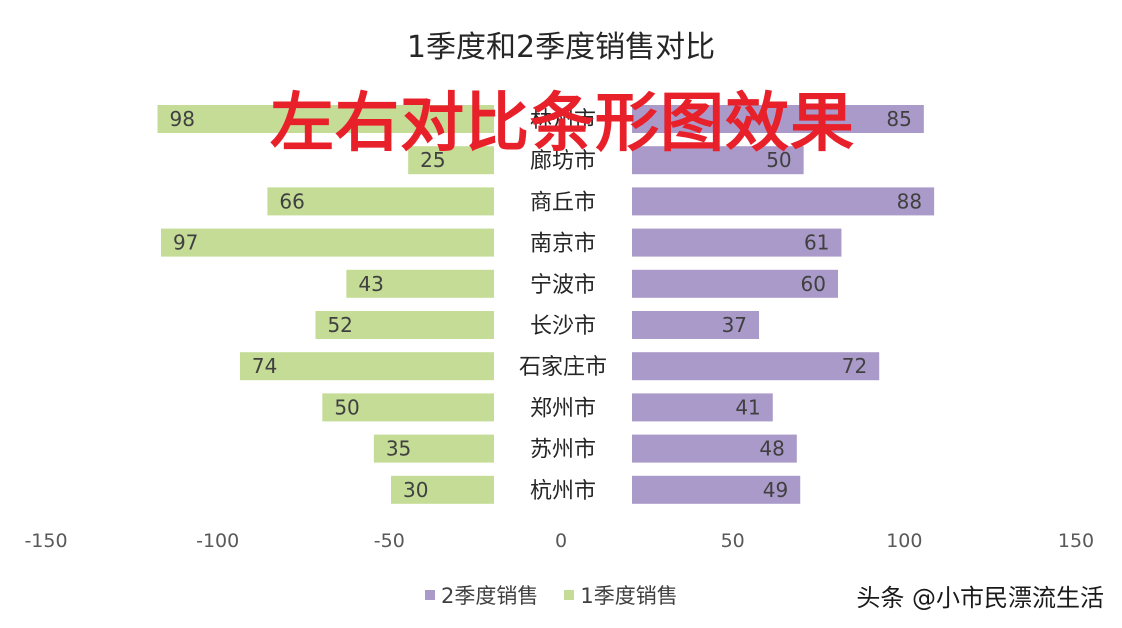 The height and width of the screenshot is (628, 1122). Describe the element at coordinates (980, 598) in the screenshot. I see `watermark: 头条 @小市民漂流生活` at that location.